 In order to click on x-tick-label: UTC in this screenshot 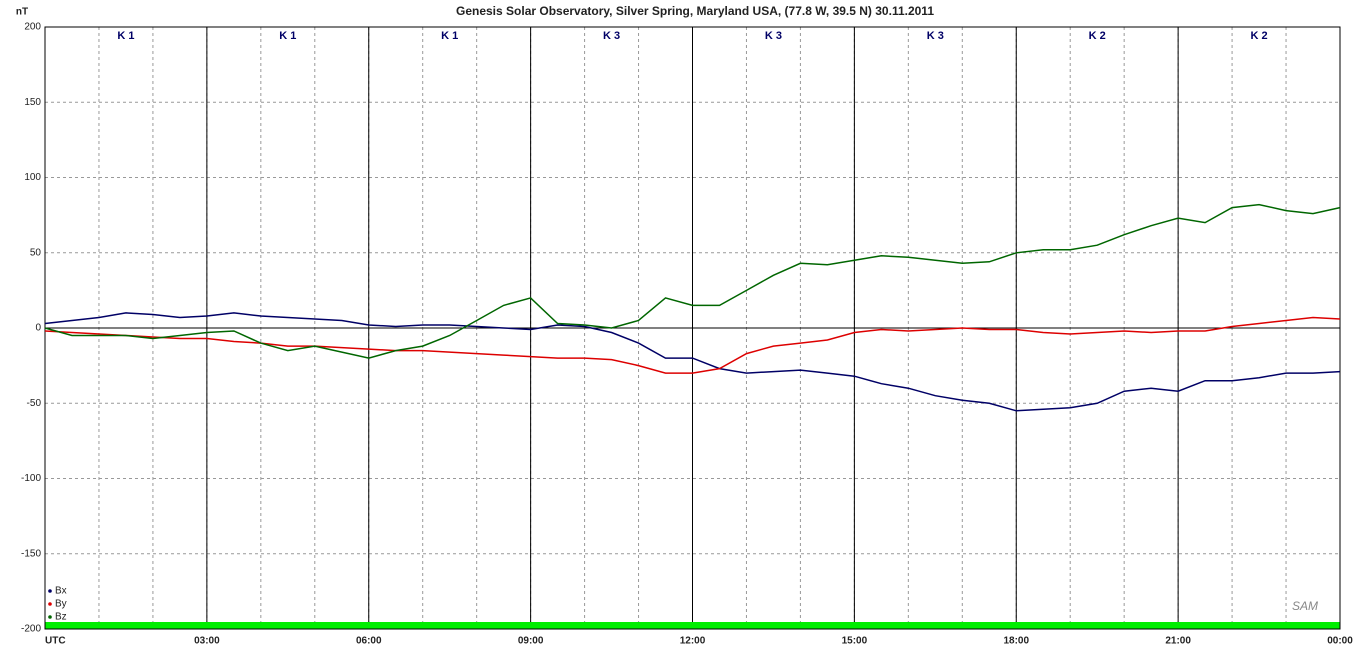, I will do `click(55, 641)`.